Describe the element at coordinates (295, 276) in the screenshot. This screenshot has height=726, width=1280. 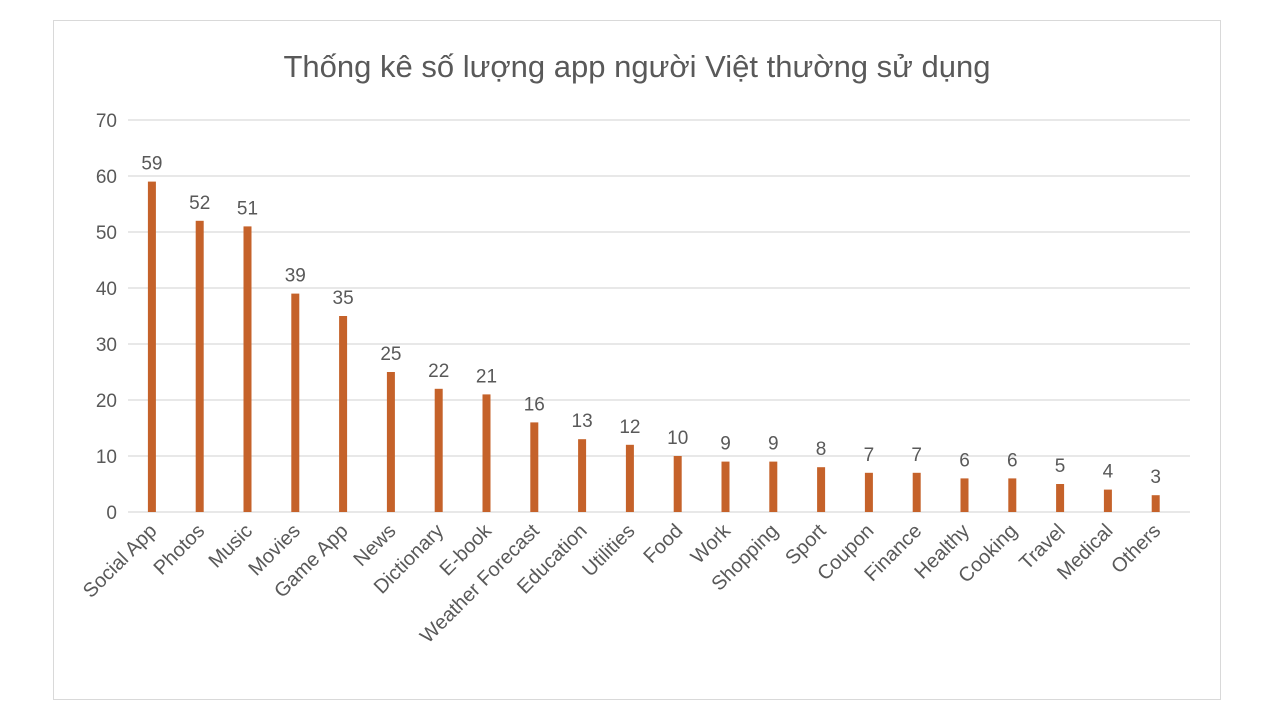
I see `data-label: 39` at that location.